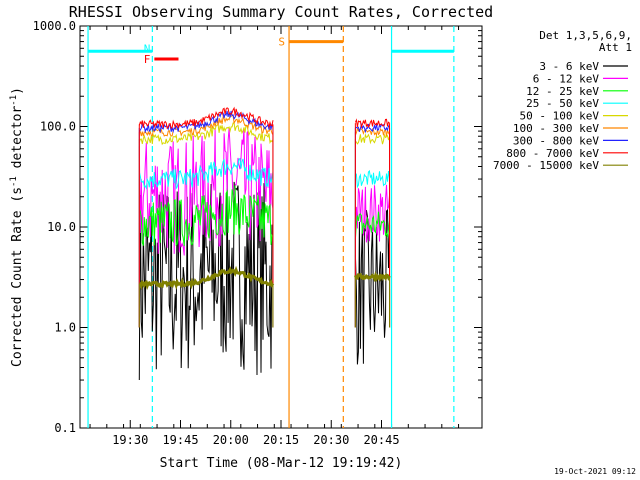 Image resolution: width=640 pixels, height=480 pixels. I want to click on x-tick-label: 20:00, so click(231, 440).